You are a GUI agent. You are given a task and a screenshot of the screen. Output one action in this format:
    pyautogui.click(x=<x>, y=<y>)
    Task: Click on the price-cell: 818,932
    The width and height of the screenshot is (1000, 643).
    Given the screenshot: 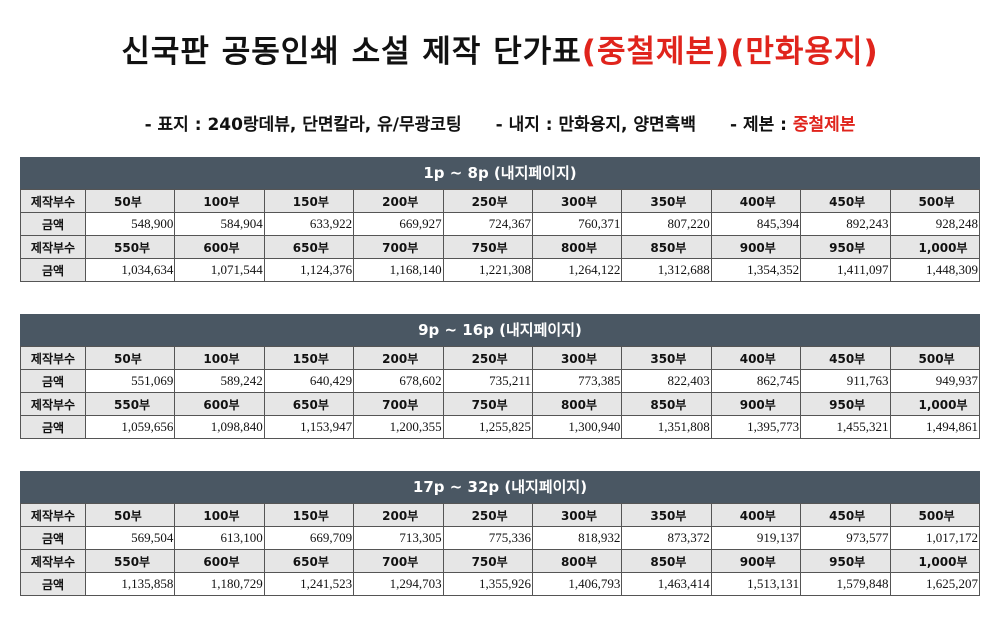 What is the action you would take?
    pyautogui.click(x=577, y=538)
    